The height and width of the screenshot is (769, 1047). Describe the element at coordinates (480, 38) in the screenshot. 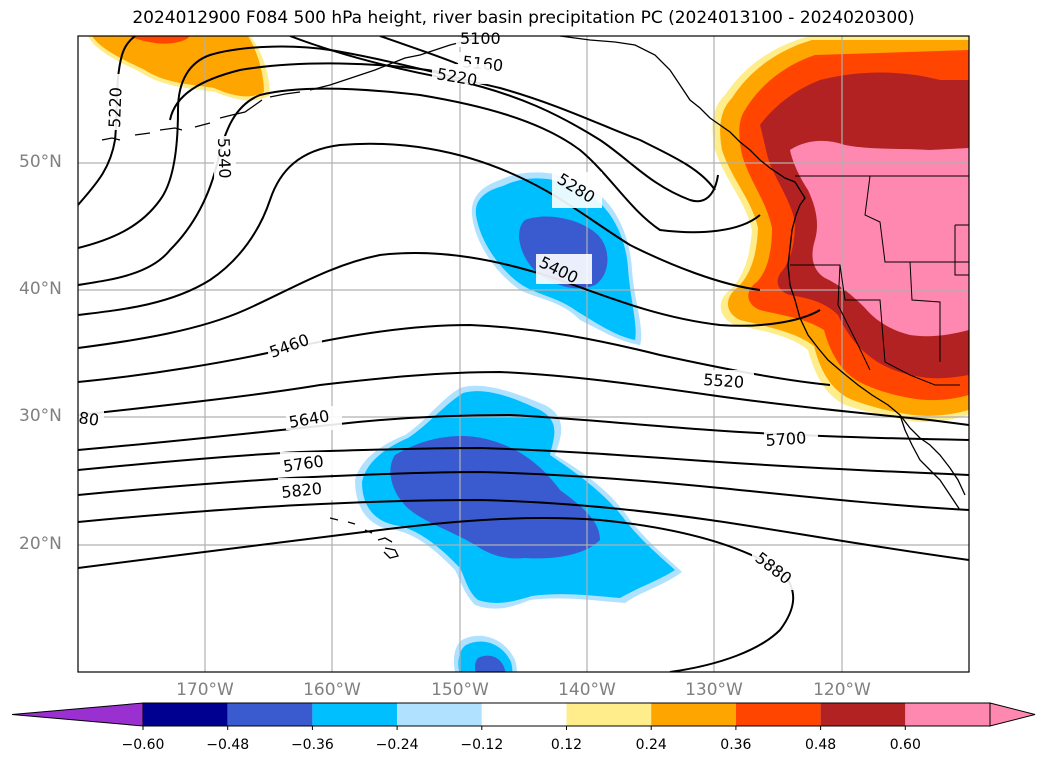

I see `contour-label: 5100` at that location.